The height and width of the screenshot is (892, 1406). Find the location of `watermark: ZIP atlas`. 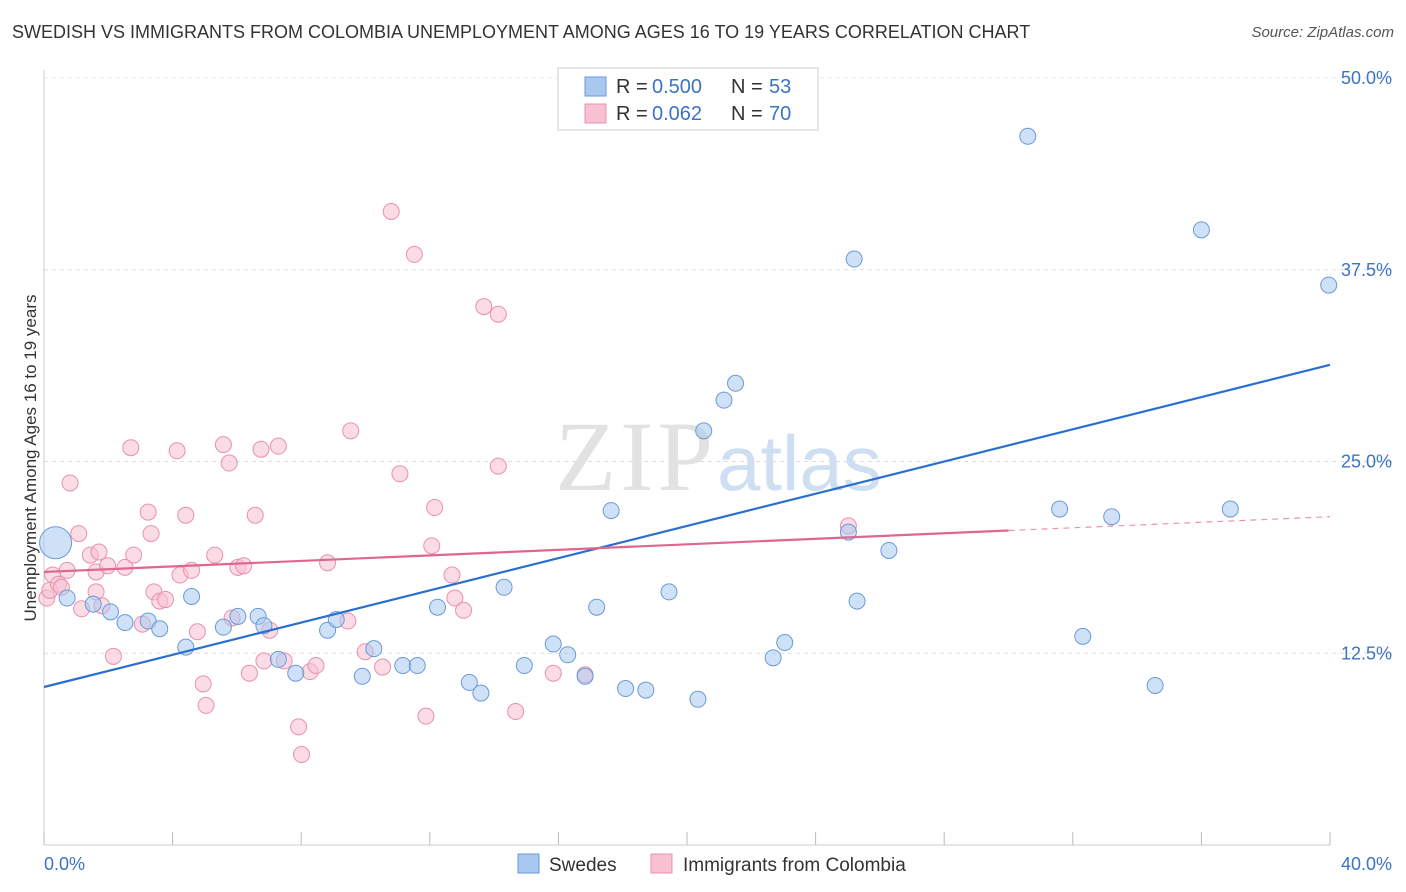

watermark: ZIP atlas is located at coordinates (718, 456).